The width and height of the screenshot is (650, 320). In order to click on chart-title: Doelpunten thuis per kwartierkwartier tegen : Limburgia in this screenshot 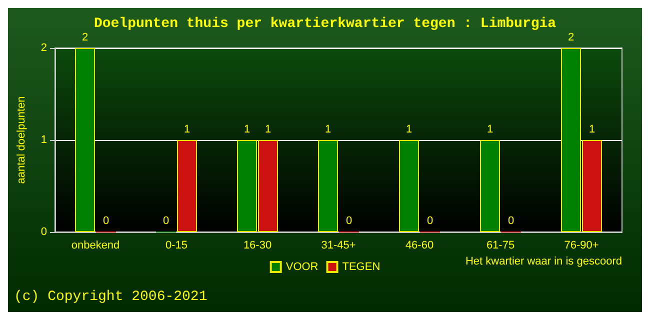, I will do `click(325, 24)`.